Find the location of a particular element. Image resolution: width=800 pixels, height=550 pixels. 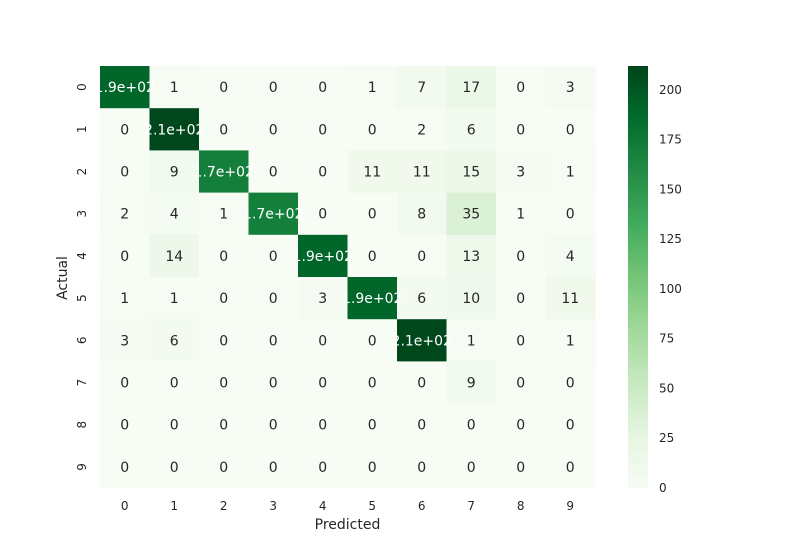

y-tick-5: 5 is located at coordinates (82, 298).